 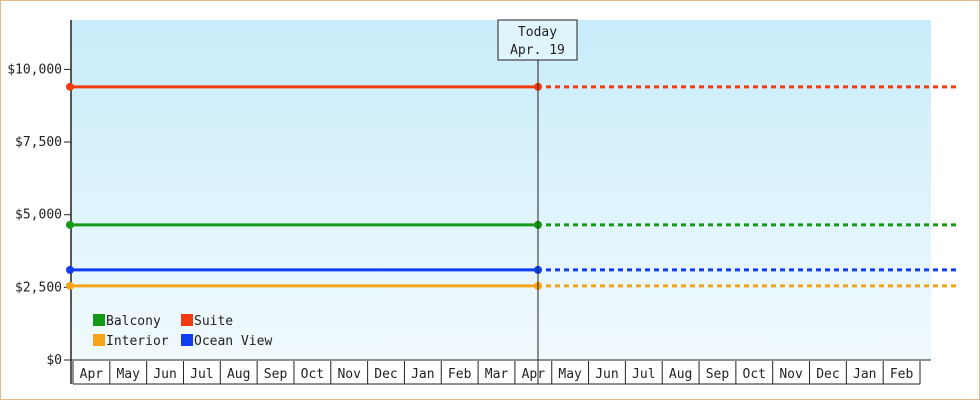 I want to click on y-tick-label: $2,500, so click(x=38, y=287).